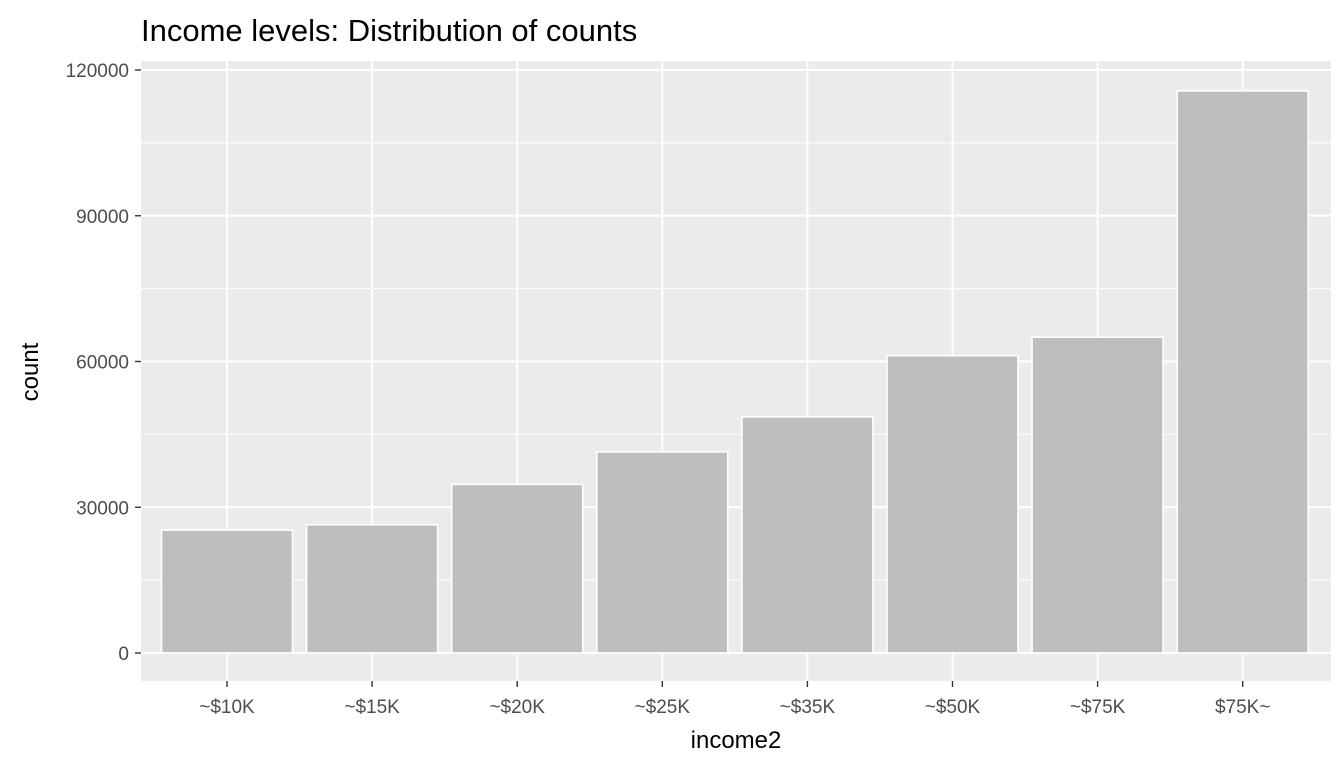  What do you see at coordinates (372, 707) in the screenshot?
I see `x-tick-label: ~$15K` at bounding box center [372, 707].